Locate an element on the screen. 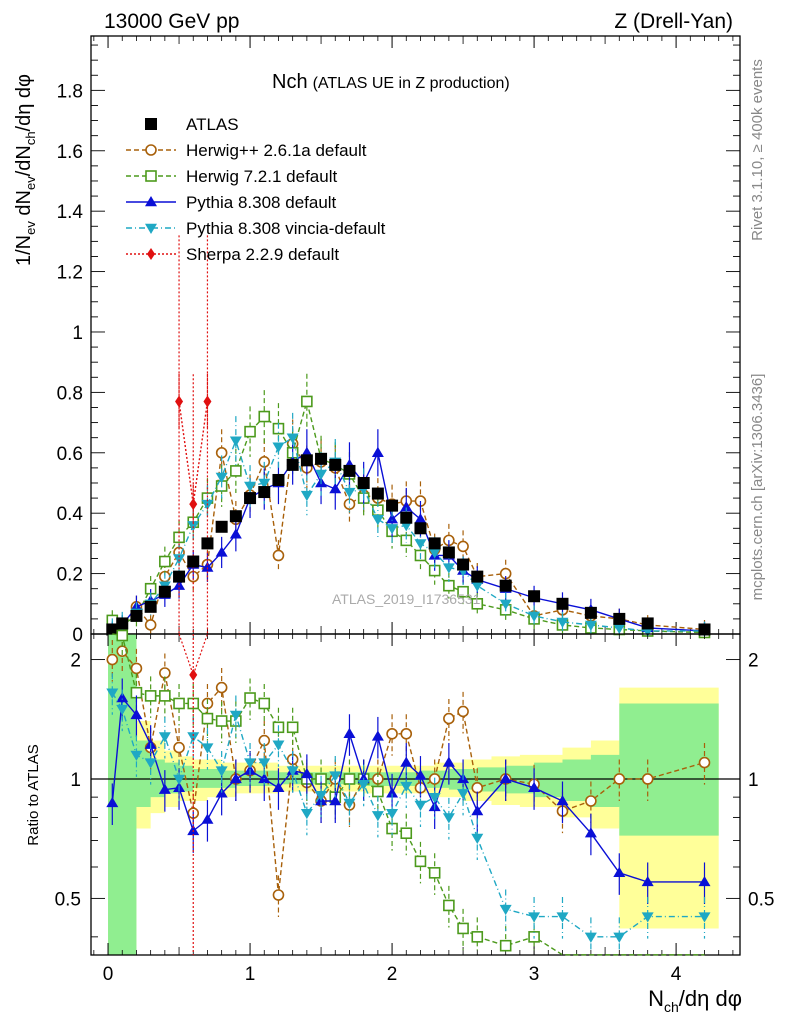  ratio-y-tick-label-right: 2 is located at coordinates (753, 661).